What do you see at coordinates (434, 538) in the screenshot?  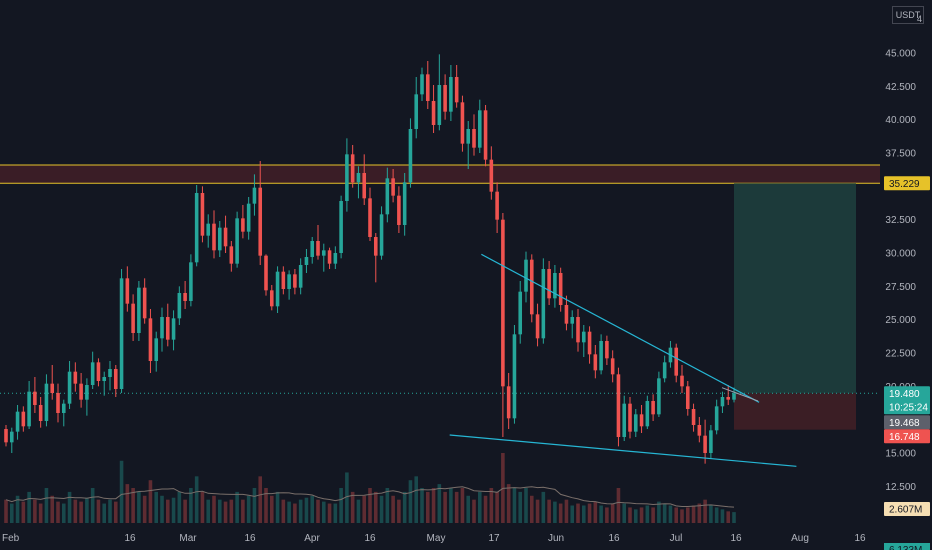 I see `time-axis: Feb 16 Mar 16 Apr 16 May 17 Jun 16 Jul 16 Aug 16` at bounding box center [434, 538].